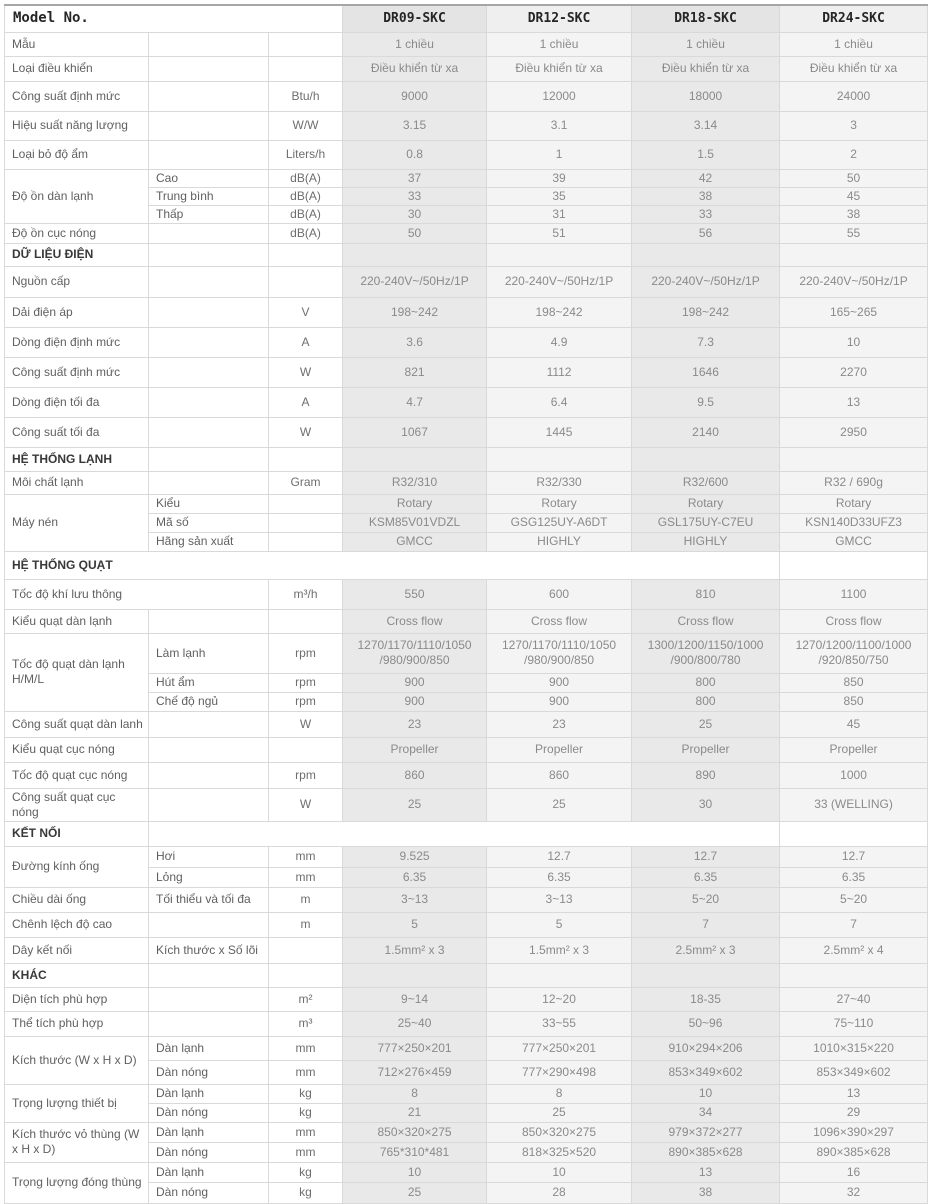 The width and height of the screenshot is (931, 1204). Describe the element at coordinates (76, 833) in the screenshot. I see `section-title: KẾT NỐI` at that location.